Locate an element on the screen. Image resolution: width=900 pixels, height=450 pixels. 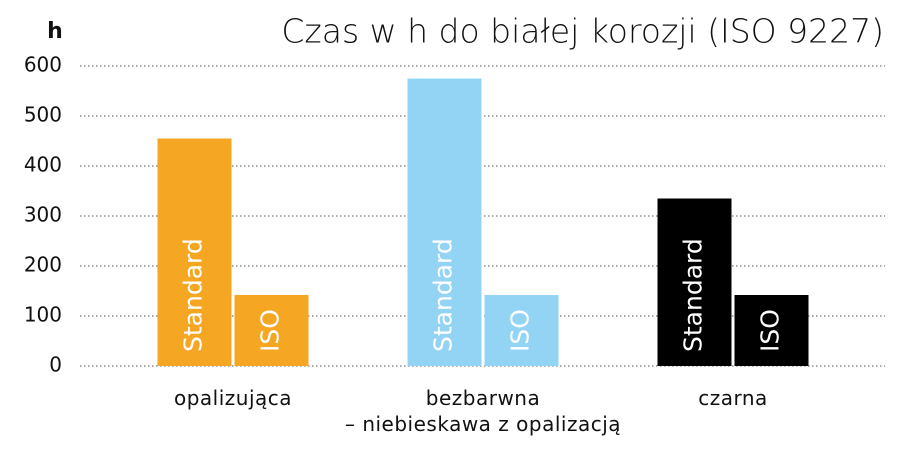
y-tick-label: 300 is located at coordinates (43, 215).